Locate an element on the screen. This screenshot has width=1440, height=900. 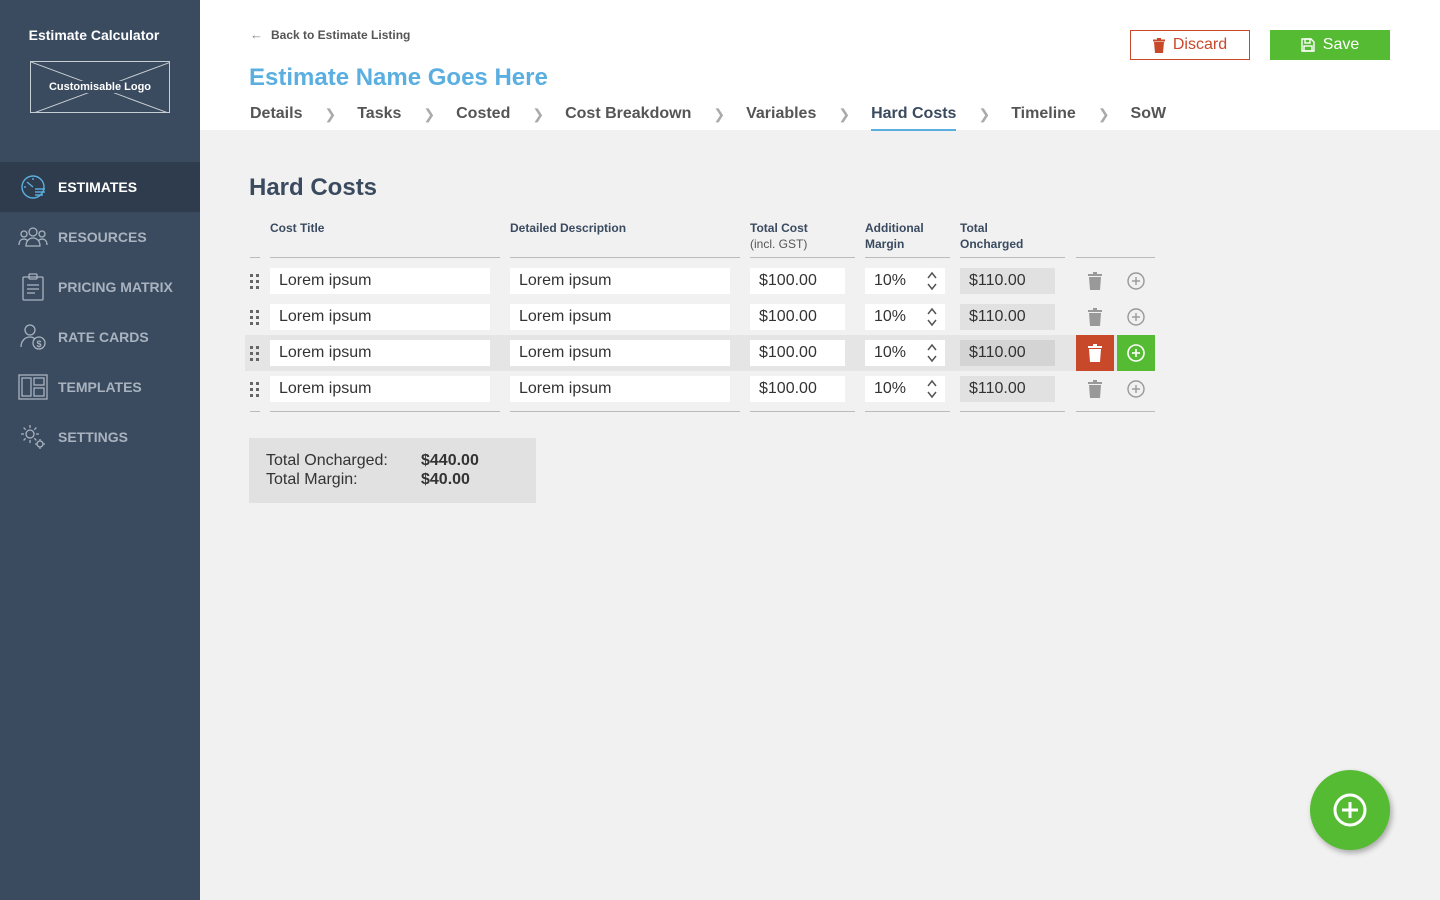
tab-costed: Costed is located at coordinates (483, 113).